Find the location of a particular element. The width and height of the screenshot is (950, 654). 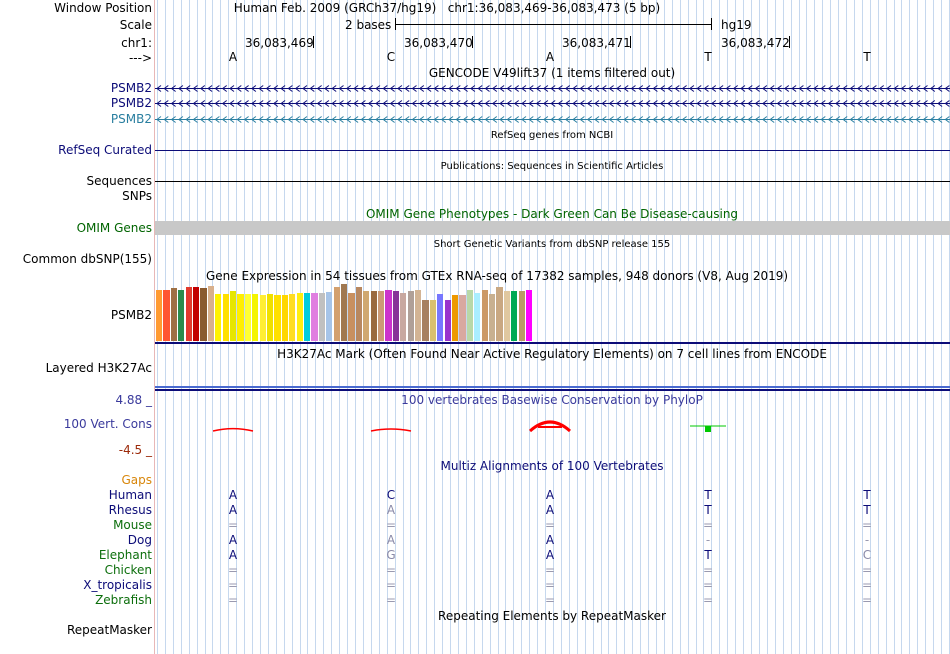

h3k27ac-label: Layered H3K27Ac is located at coordinates (98, 368).